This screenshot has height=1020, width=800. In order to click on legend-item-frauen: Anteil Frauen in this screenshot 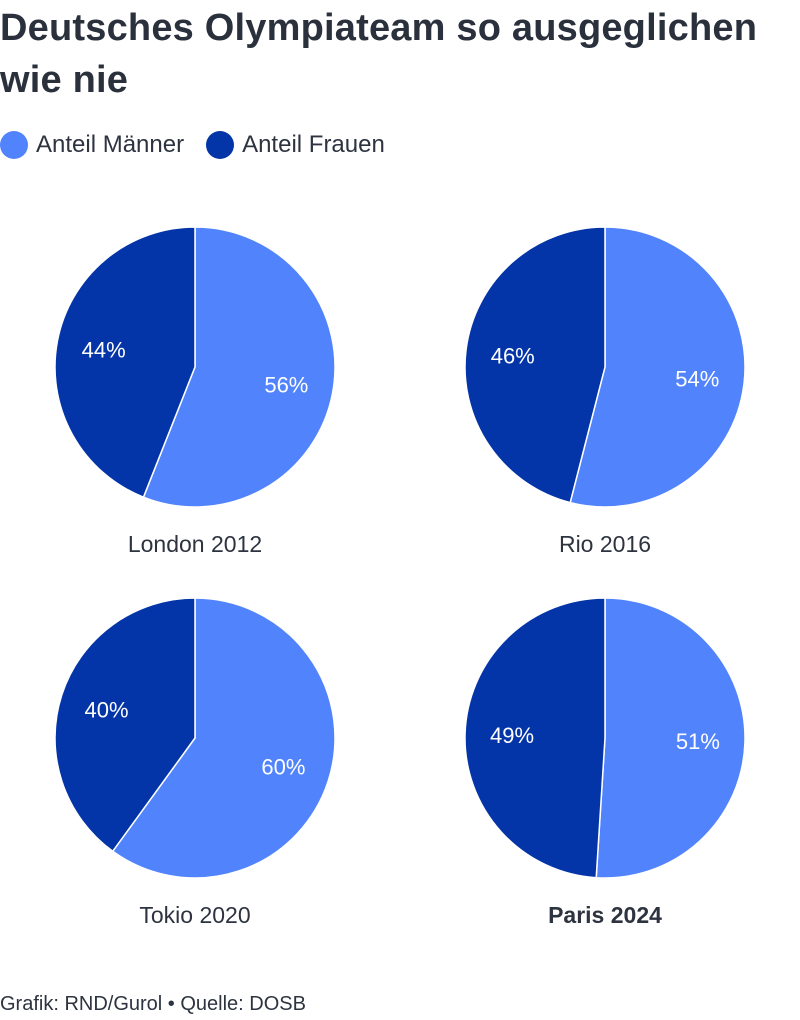, I will do `click(295, 145)`.